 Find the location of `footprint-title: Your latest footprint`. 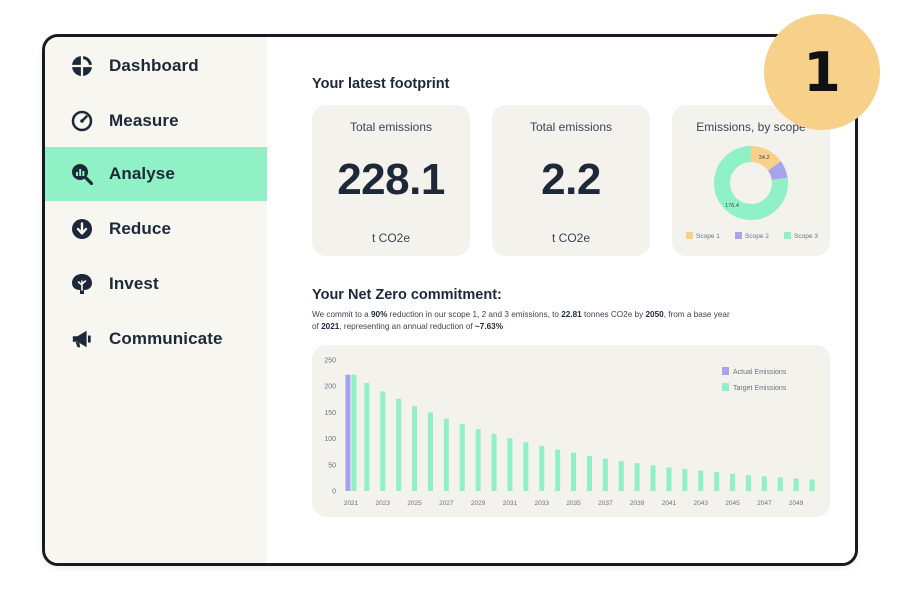

footprint-title: Your latest footprint is located at coordinates (381, 84).